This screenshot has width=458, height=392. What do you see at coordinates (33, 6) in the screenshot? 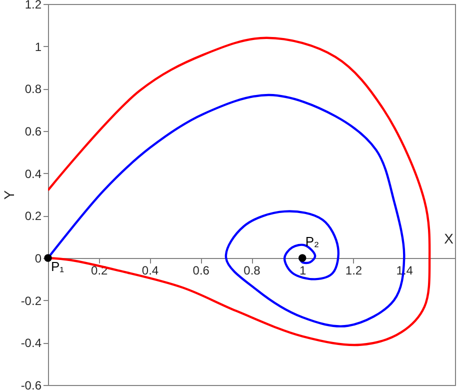
I see `y-tick-label: 1.2` at bounding box center [33, 6].